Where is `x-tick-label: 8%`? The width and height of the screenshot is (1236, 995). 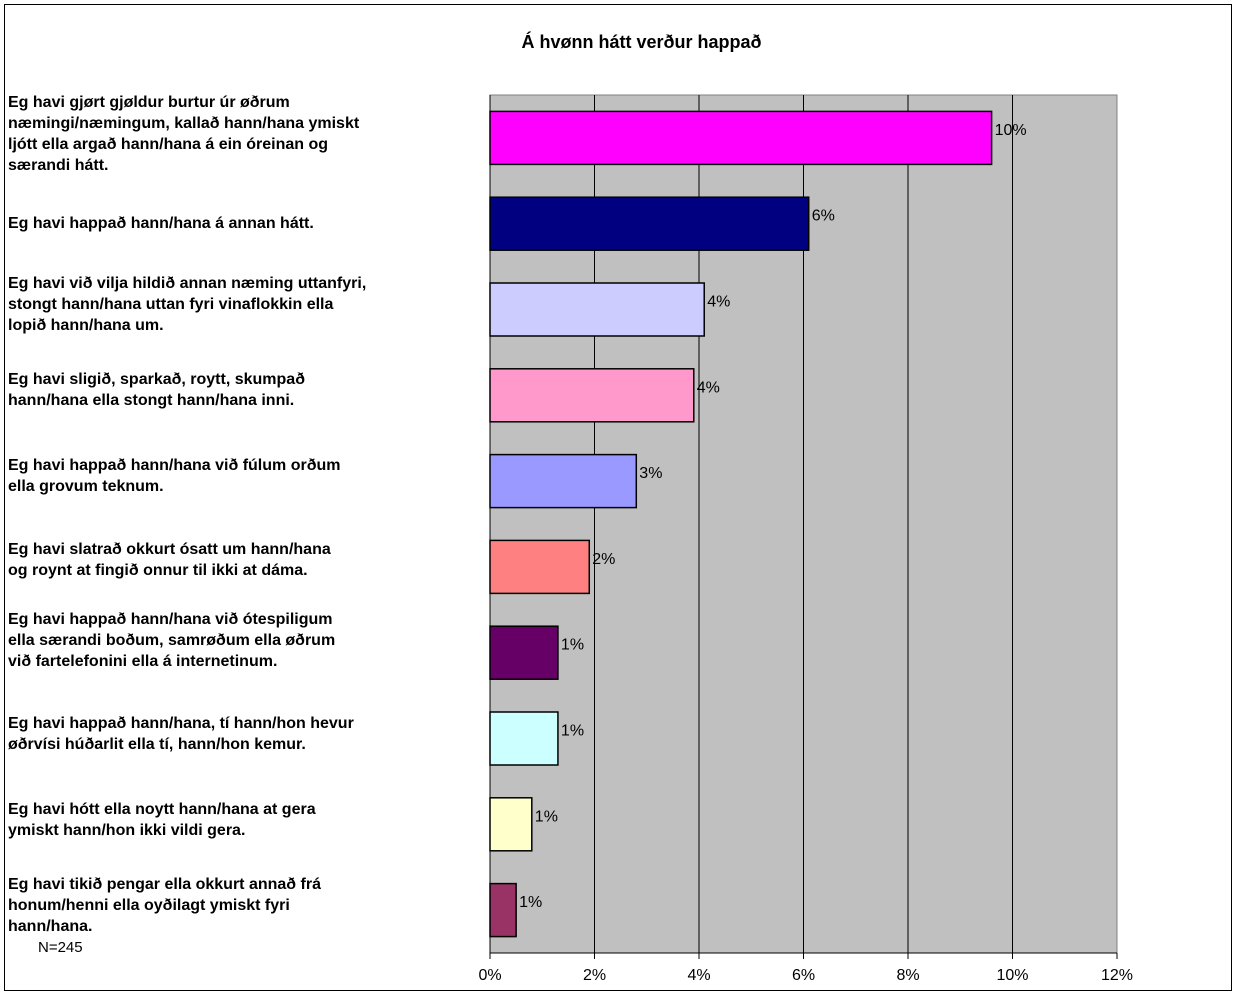 x-tick-label: 8% is located at coordinates (907, 975).